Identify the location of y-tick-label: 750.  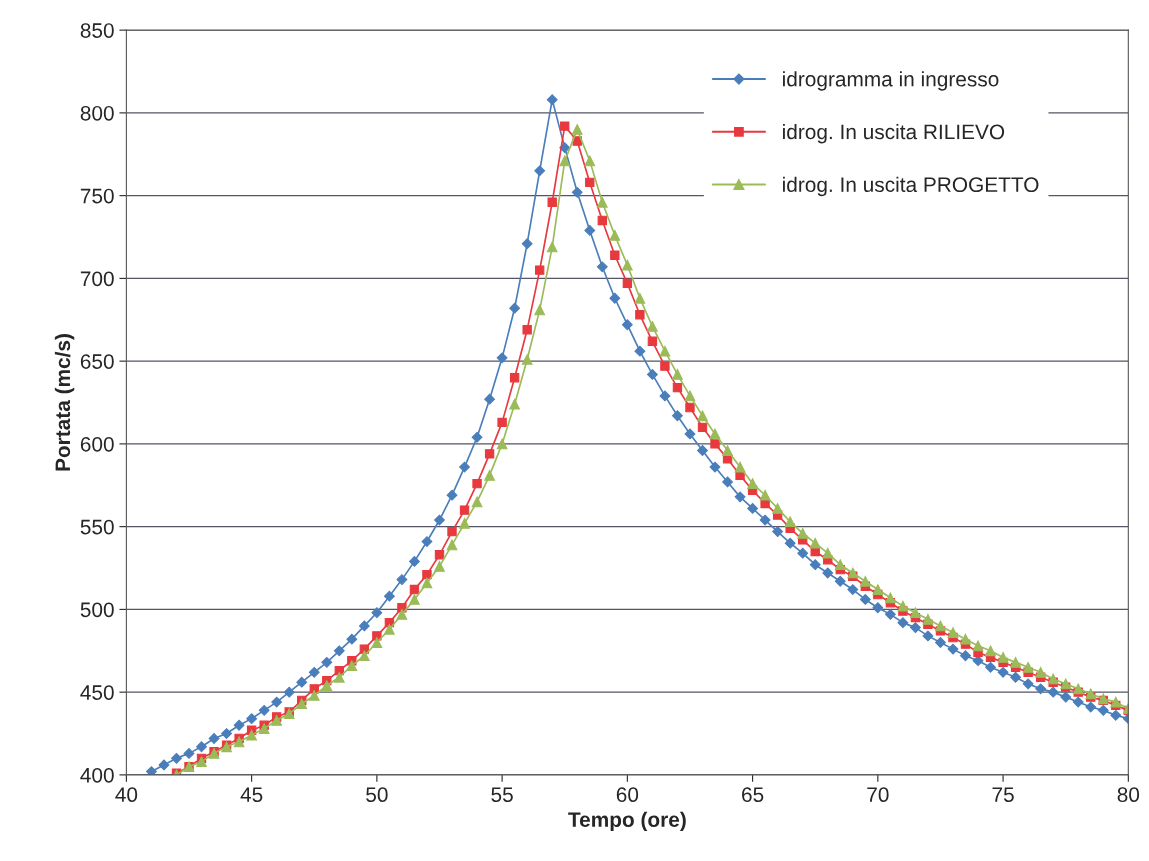
(97, 196).